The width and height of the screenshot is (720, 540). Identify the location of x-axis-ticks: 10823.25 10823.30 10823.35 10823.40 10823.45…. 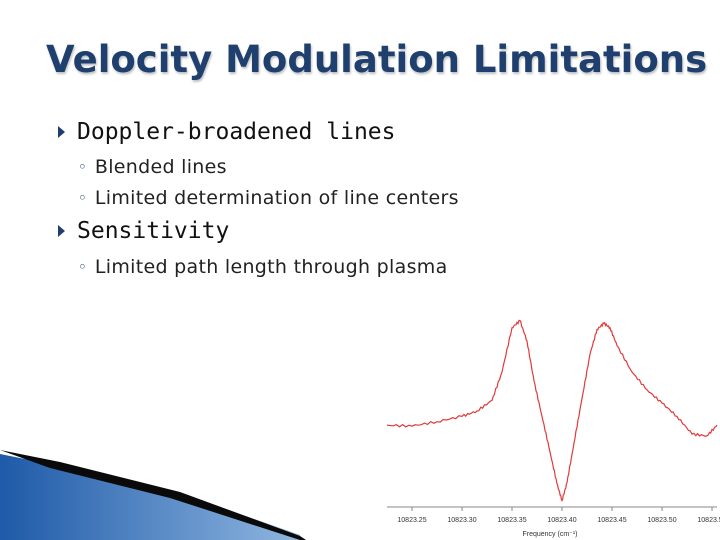
(558, 515).